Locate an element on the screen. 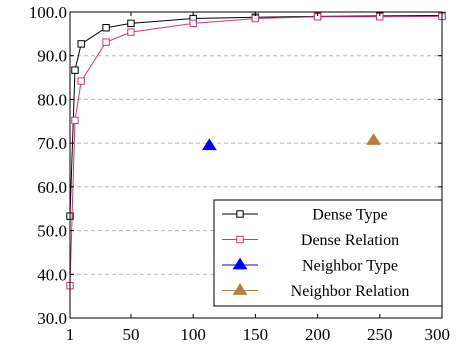 Image resolution: width=462 pixels, height=347 pixels. legend-entry: Dense Relation is located at coordinates (310, 240).